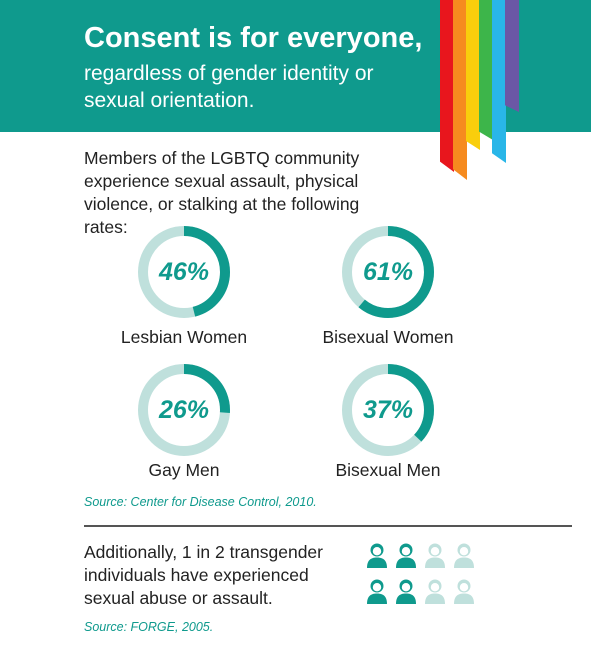 The image size is (591, 655). I want to click on donut-percent-label: 37%, so click(388, 410).